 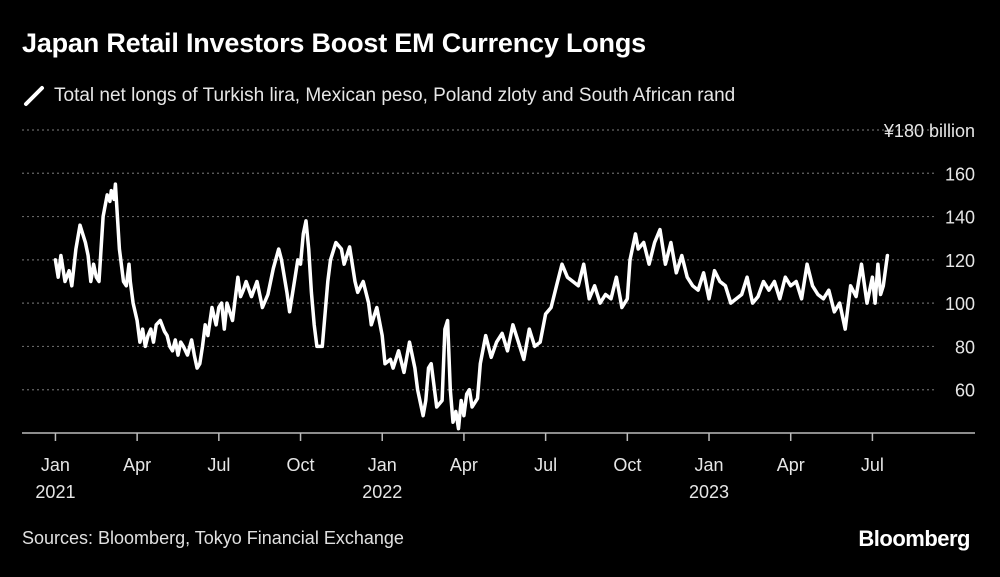 I want to click on y-tick-label: 140, so click(x=960, y=218).